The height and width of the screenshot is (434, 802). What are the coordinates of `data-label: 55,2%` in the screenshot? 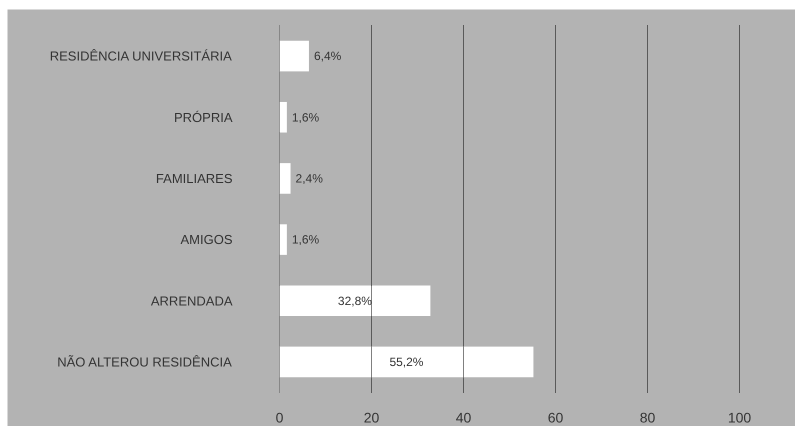 It's located at (406, 361).